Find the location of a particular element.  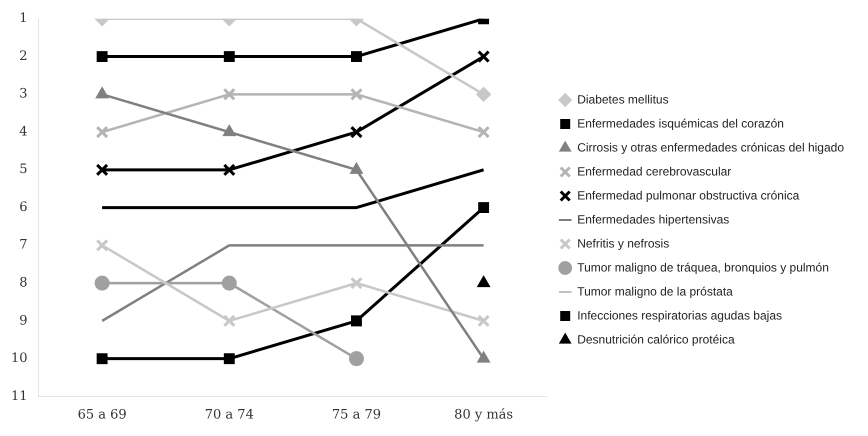

legend-label: Infecciones respiratorias agudas bajas is located at coordinates (679, 315).